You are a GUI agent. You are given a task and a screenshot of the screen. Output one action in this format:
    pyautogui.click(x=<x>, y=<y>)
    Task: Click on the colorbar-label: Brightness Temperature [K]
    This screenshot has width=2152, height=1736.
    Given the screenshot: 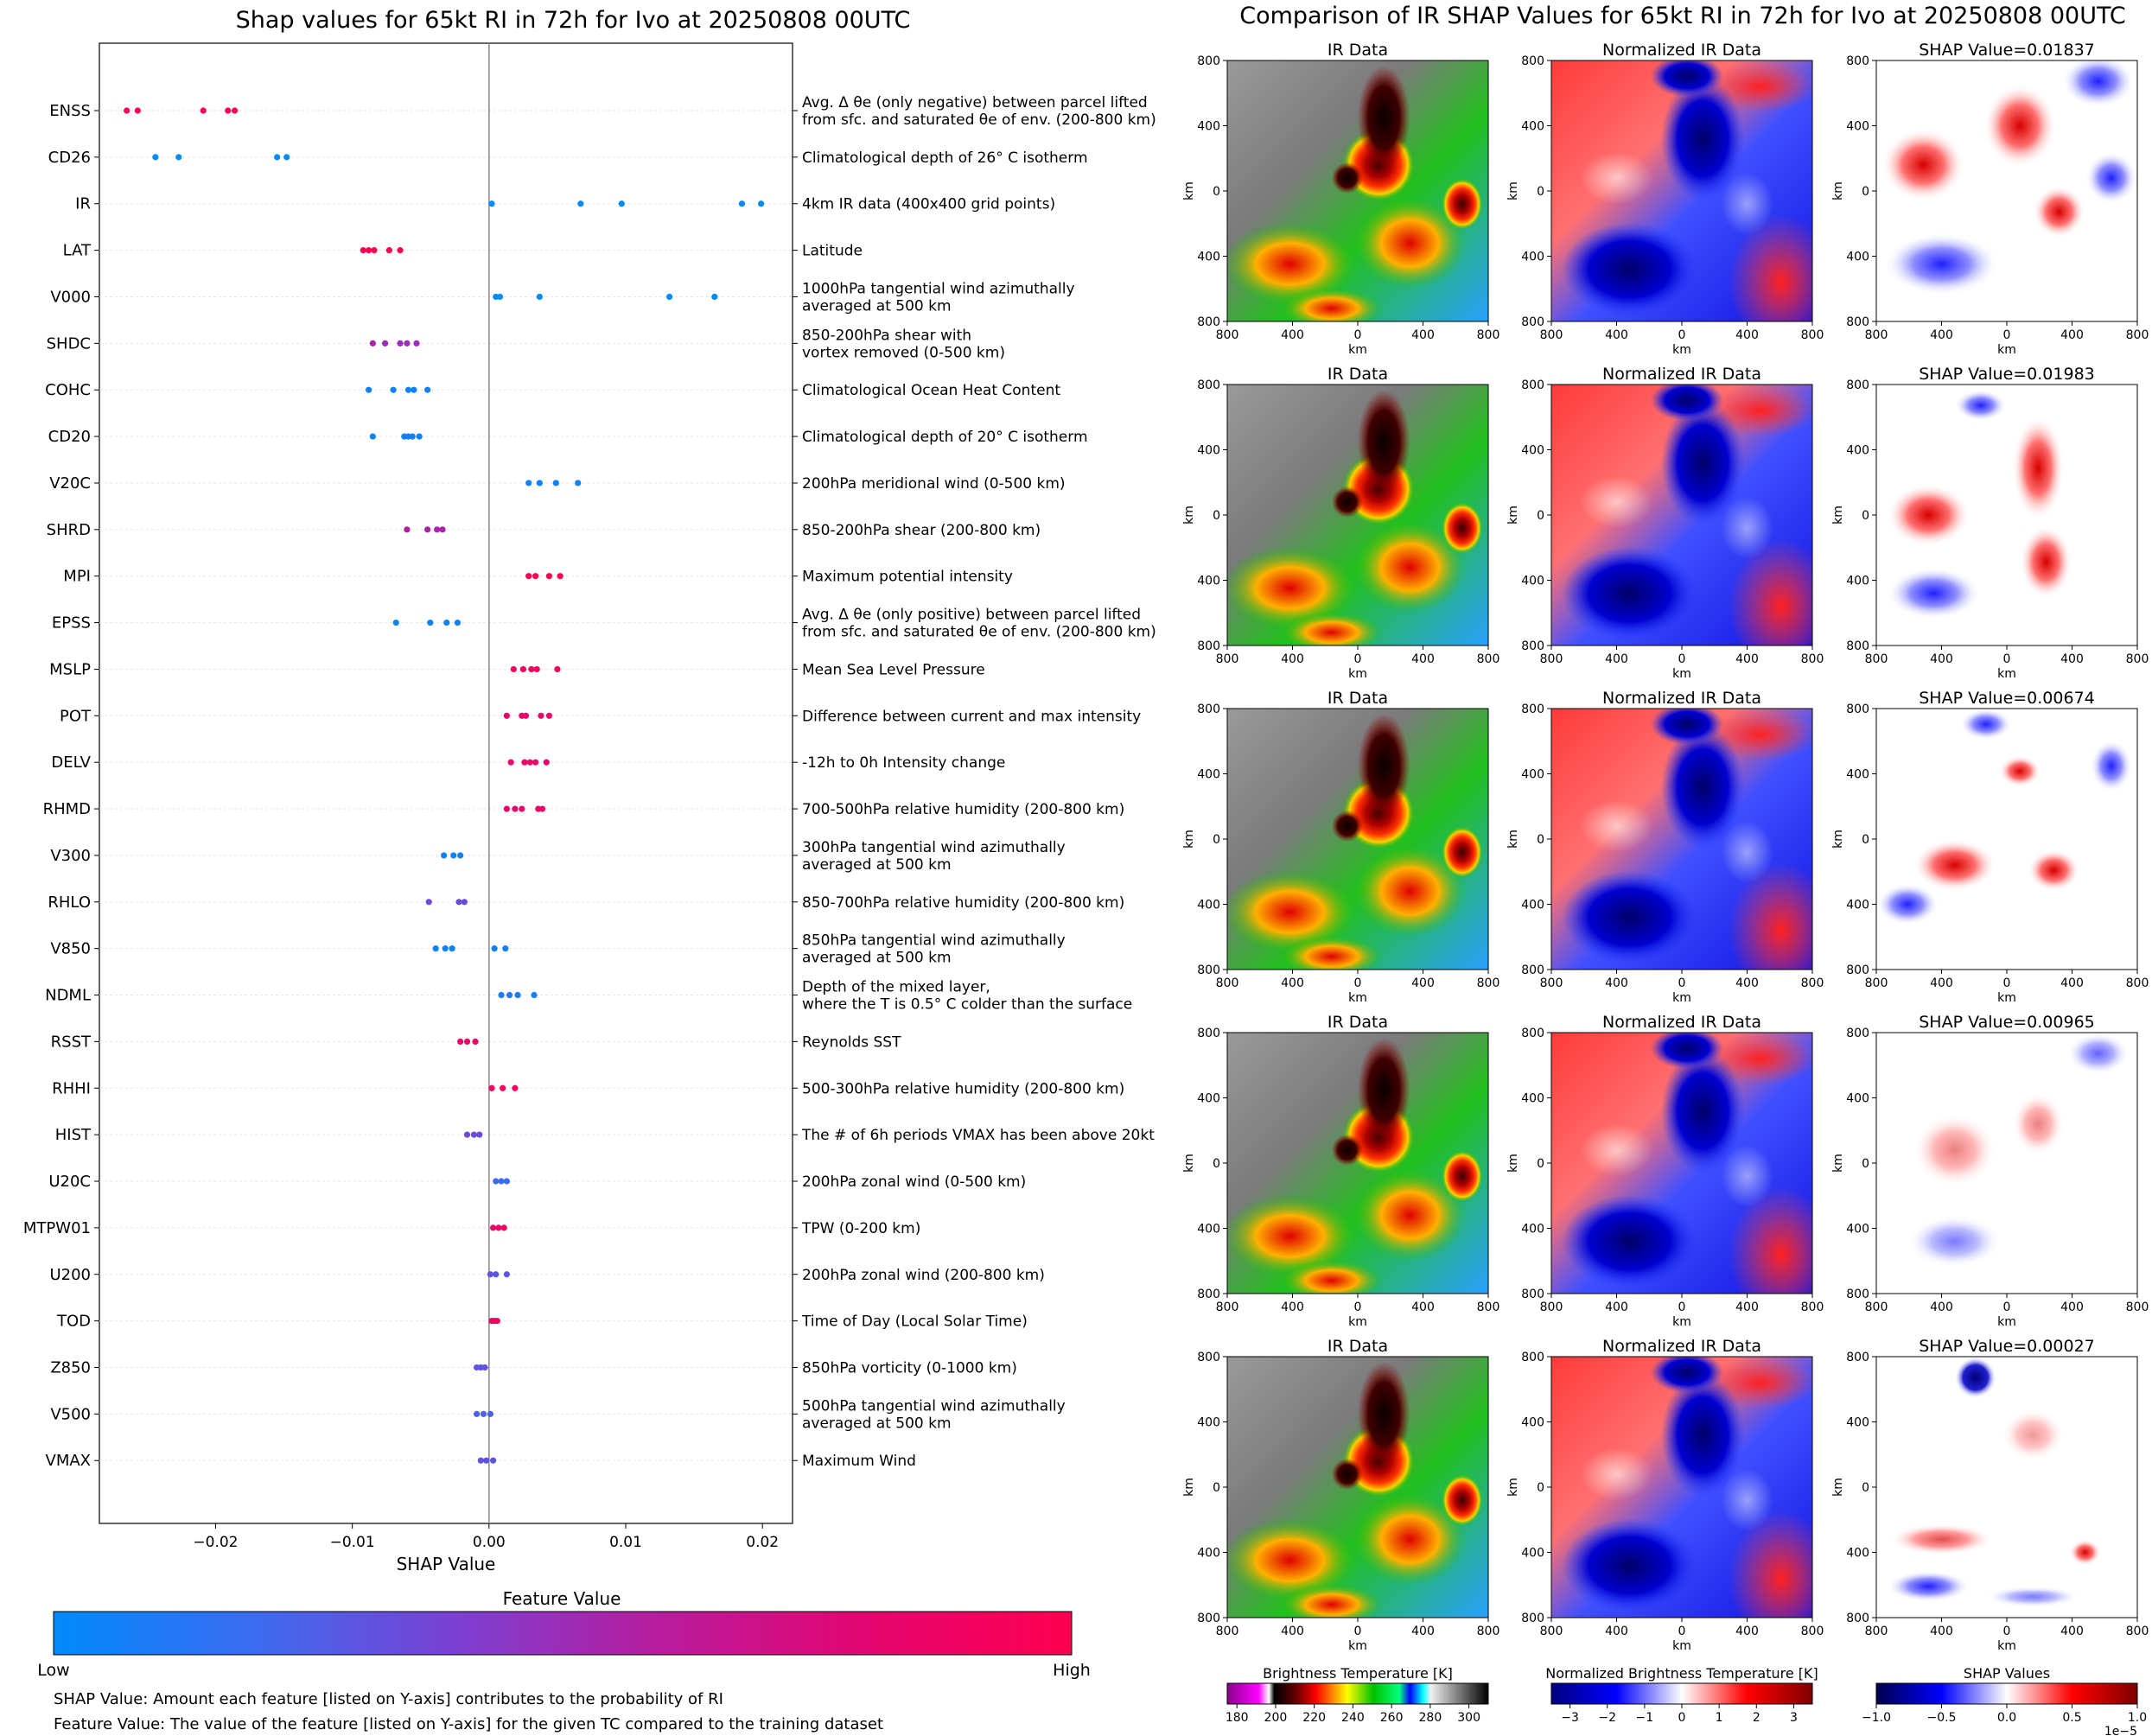 What is the action you would take?
    pyautogui.click(x=1358, y=1673)
    